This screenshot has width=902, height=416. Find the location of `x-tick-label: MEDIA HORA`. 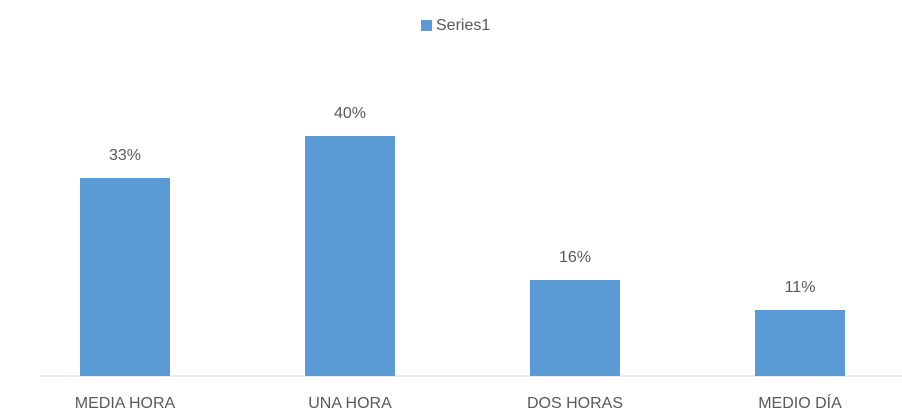

x-tick-label: MEDIA HORA is located at coordinates (125, 403).